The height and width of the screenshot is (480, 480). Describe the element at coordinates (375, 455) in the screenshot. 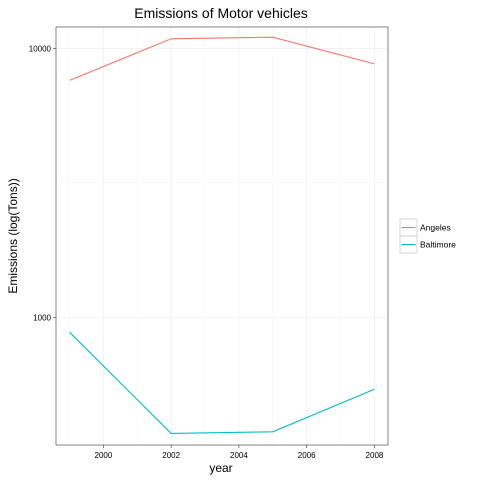

I see `x-tick-label: 2008` at that location.